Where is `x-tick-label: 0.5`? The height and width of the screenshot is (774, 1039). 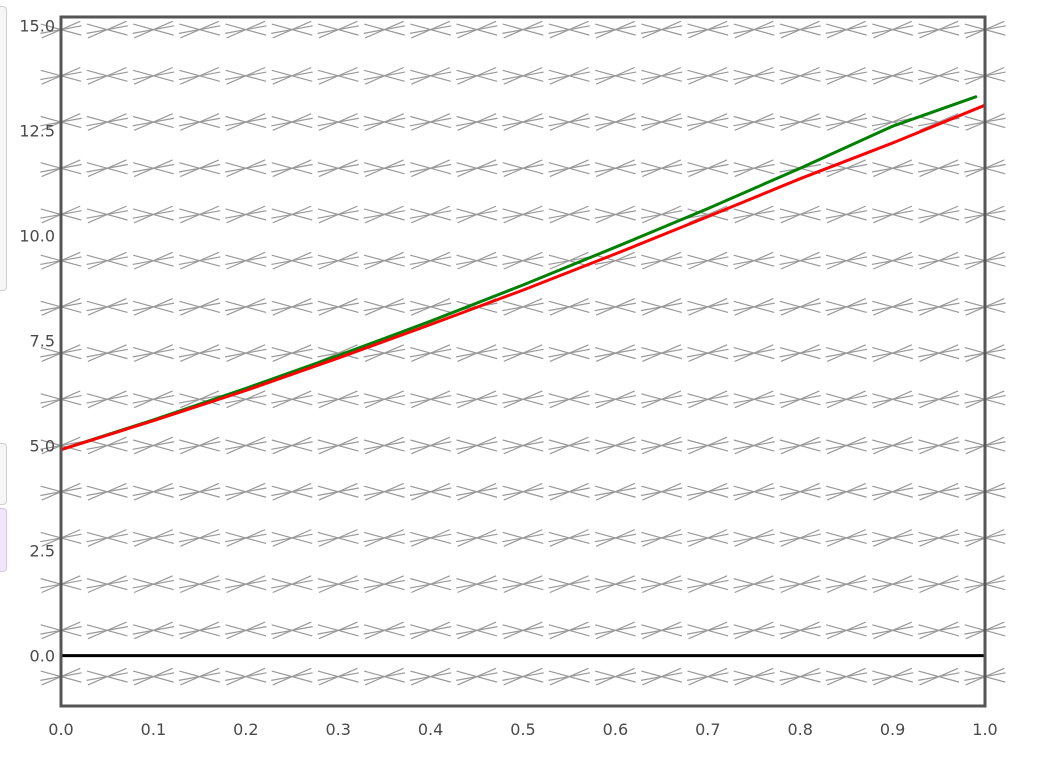
x-tick-label: 0.5 is located at coordinates (522, 729).